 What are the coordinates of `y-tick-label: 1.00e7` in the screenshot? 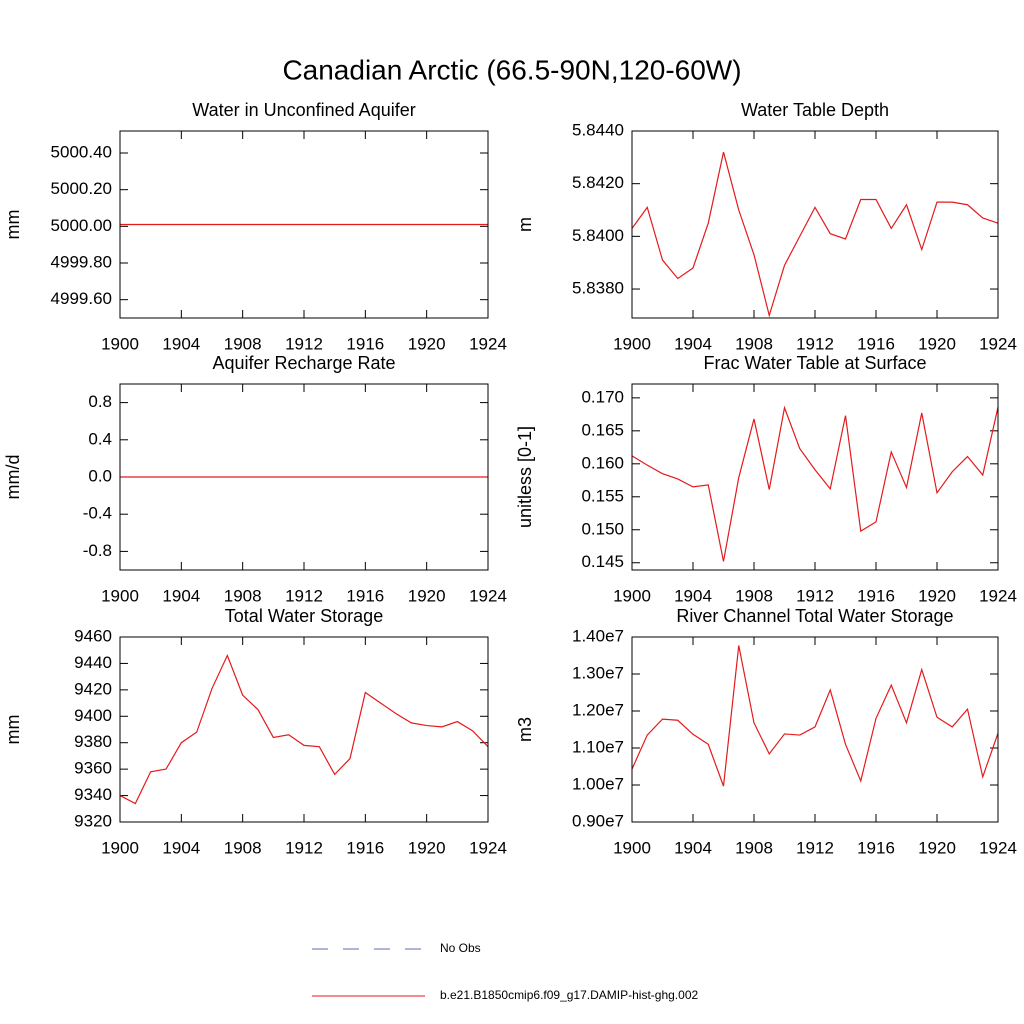 It's located at (598, 783).